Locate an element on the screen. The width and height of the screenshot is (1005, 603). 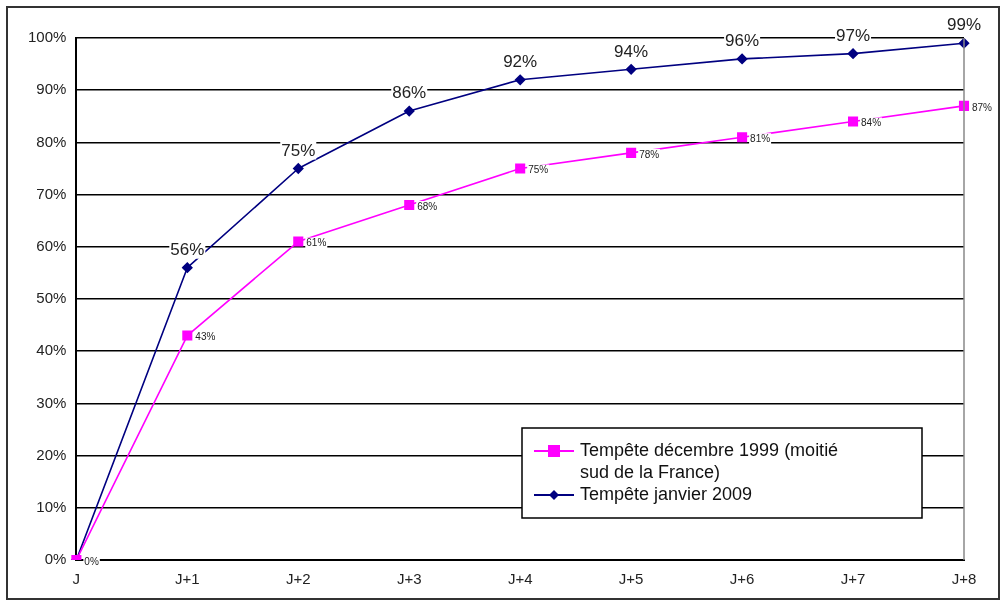
x-tick-label: J+5 is located at coordinates (631, 579).